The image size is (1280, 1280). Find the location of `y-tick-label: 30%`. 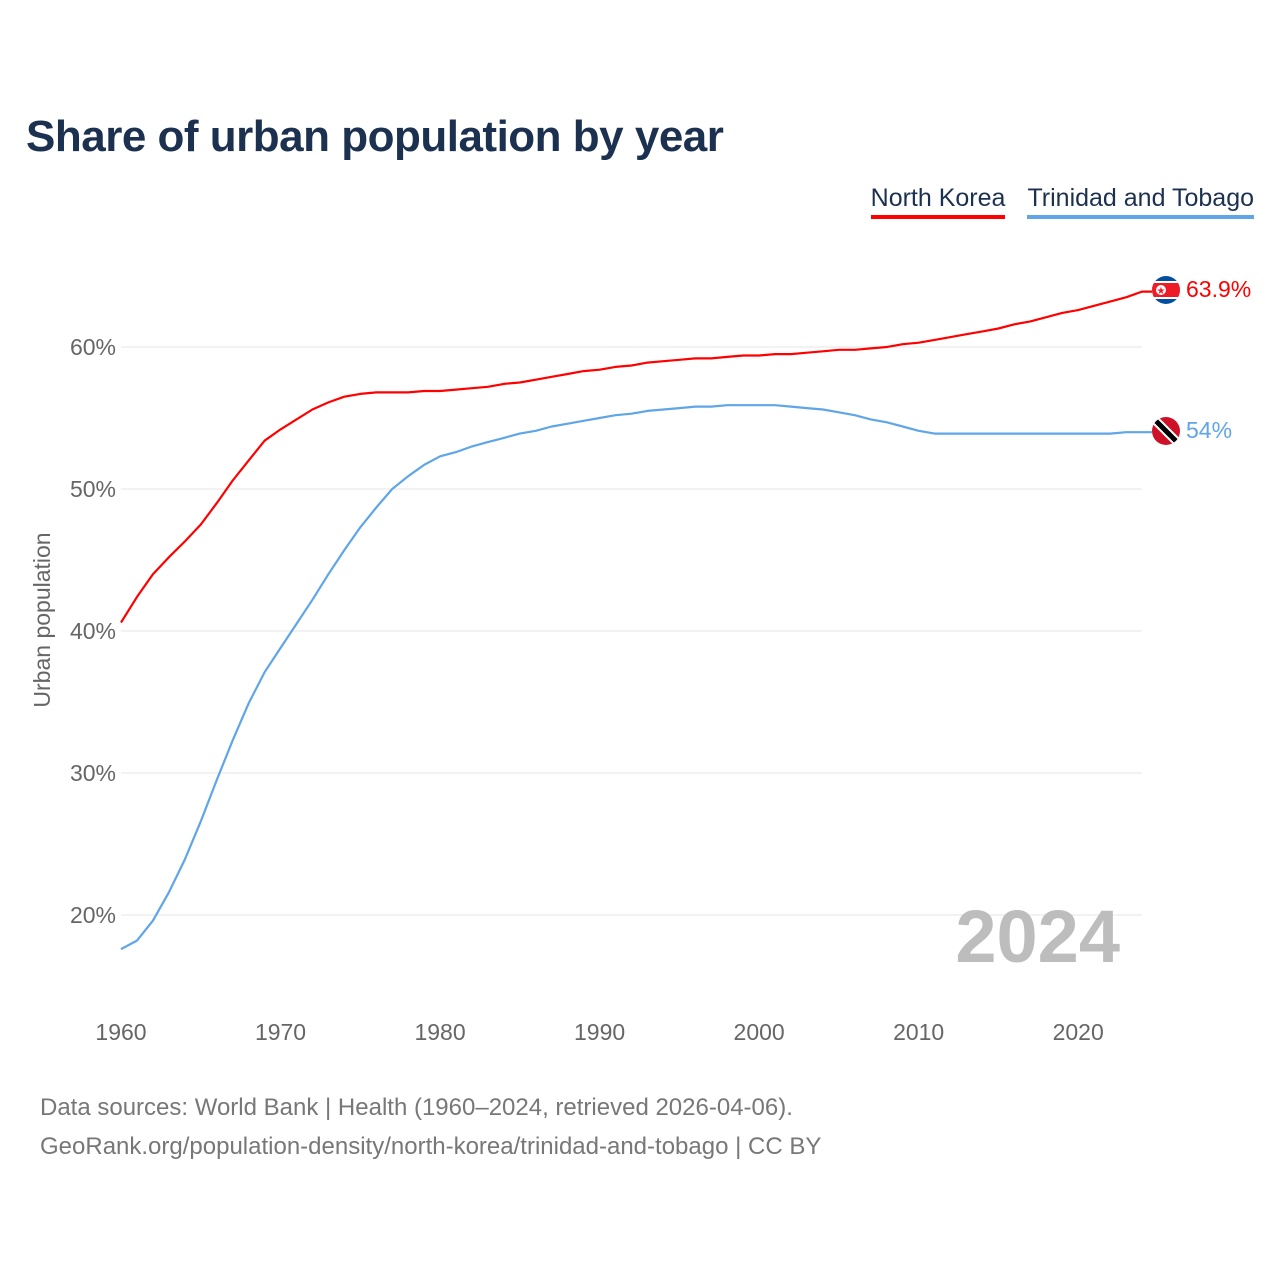

y-tick-label: 30% is located at coordinates (93, 773).